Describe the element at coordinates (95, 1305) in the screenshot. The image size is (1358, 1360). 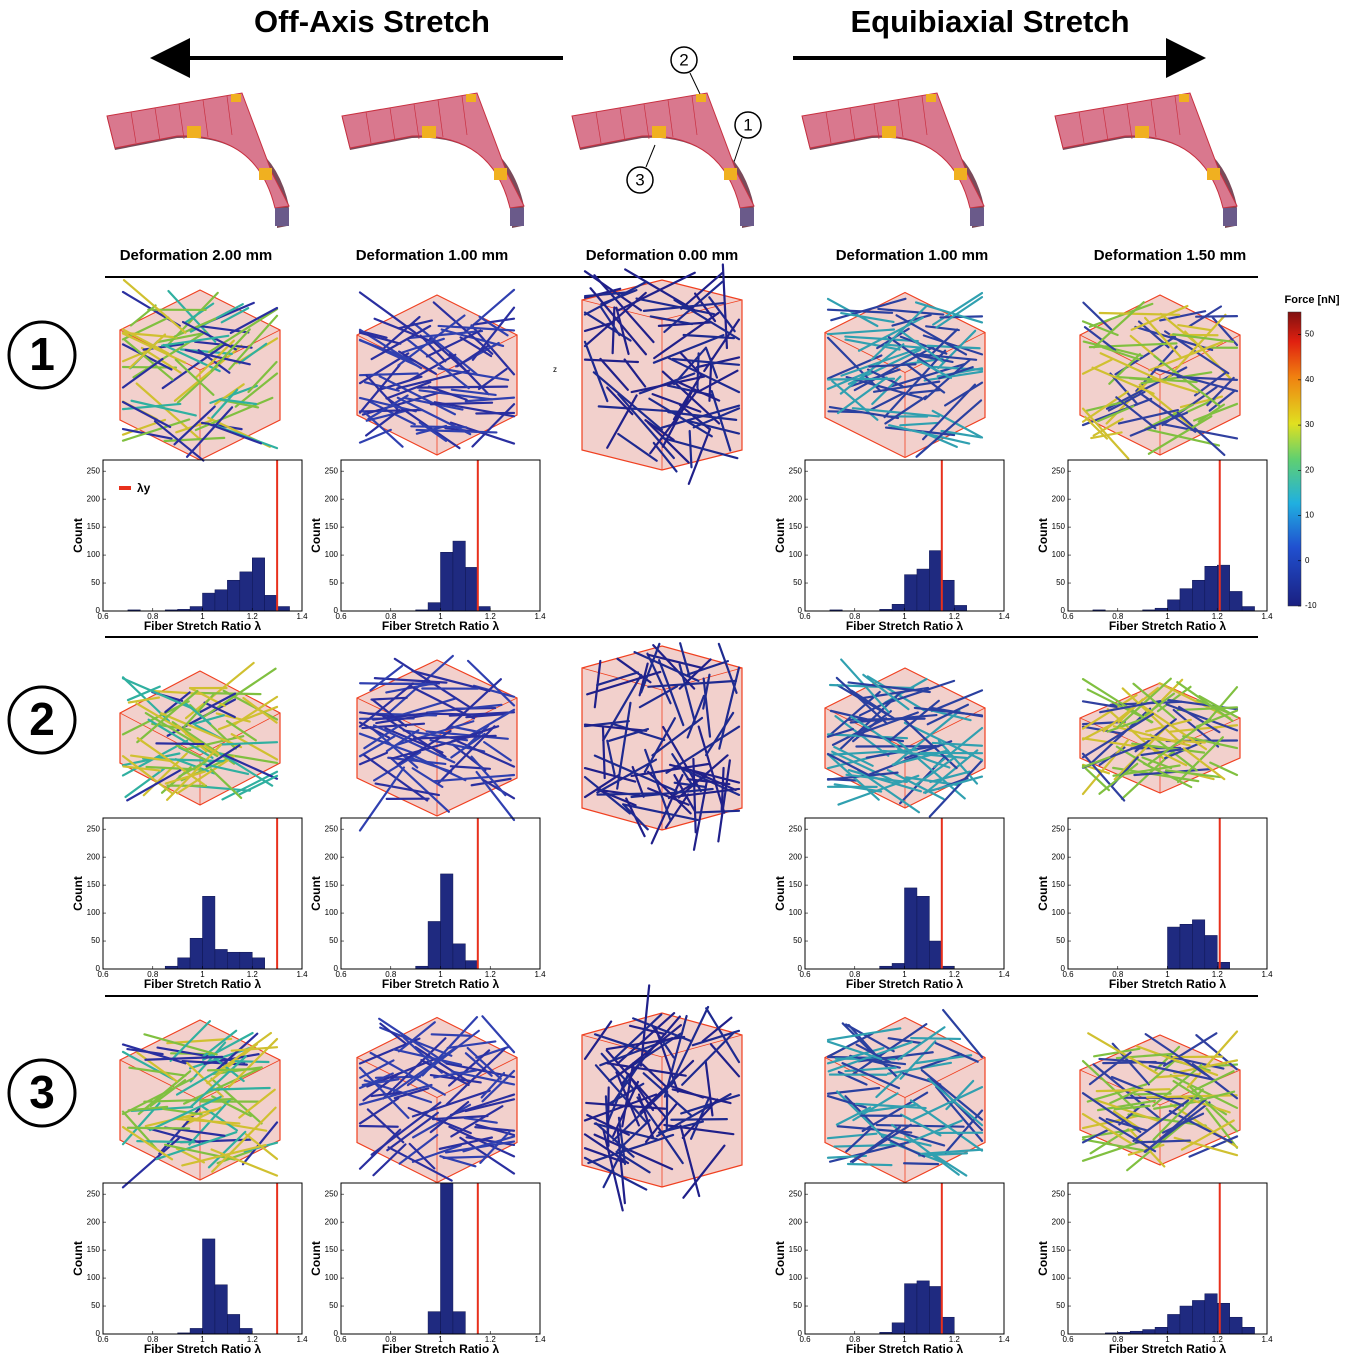
I see `y-tick-label: 50` at that location.